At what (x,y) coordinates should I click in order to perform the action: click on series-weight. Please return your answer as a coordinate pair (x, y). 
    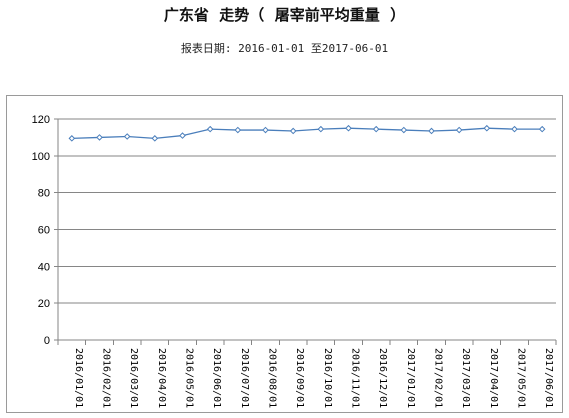
    Looking at the image, I should click on (307, 133).